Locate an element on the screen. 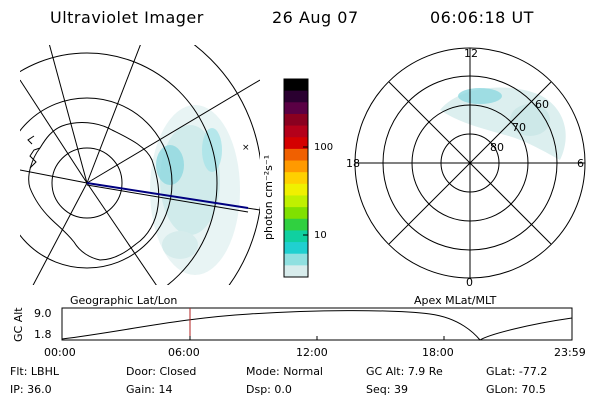 The width and height of the screenshot is (600, 400). status-glon: GLon: 70.5 is located at coordinates (516, 389).